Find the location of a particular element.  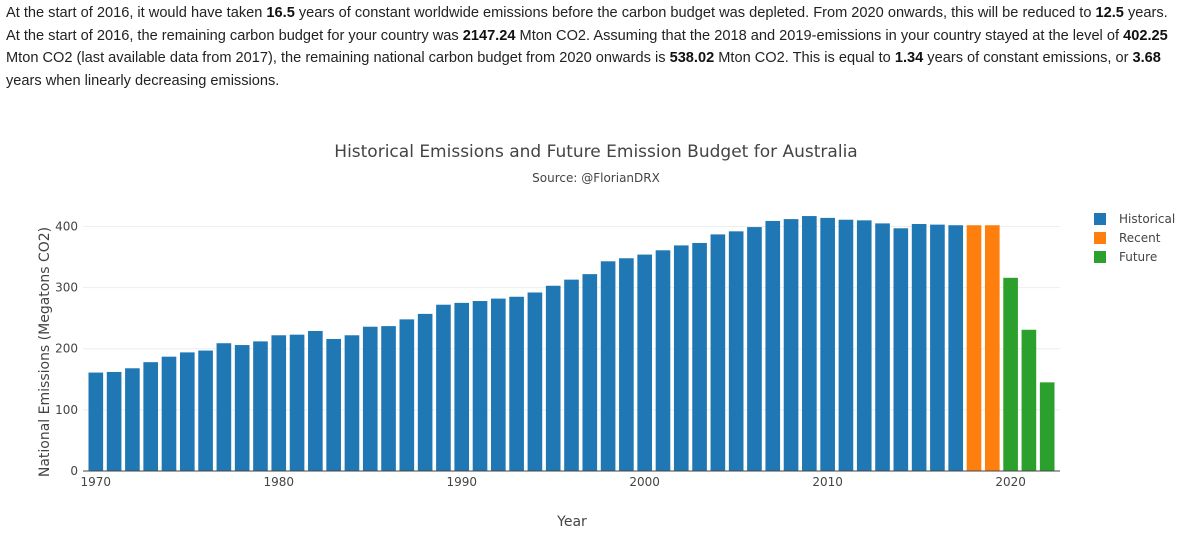

worldwide-years-2016: 16.5 is located at coordinates (280, 13).